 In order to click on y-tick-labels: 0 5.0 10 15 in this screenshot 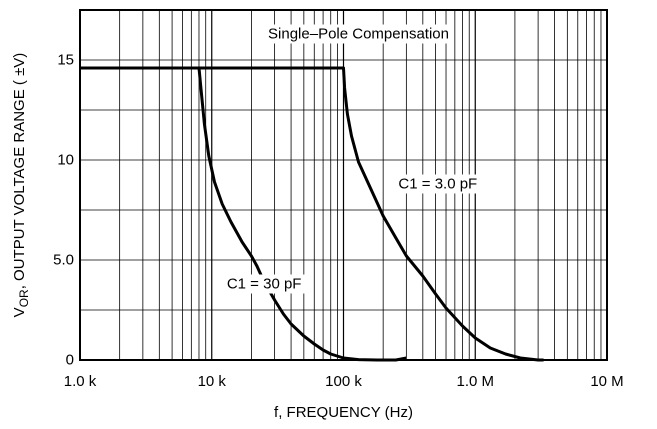, I will do `click(63, 210)`.